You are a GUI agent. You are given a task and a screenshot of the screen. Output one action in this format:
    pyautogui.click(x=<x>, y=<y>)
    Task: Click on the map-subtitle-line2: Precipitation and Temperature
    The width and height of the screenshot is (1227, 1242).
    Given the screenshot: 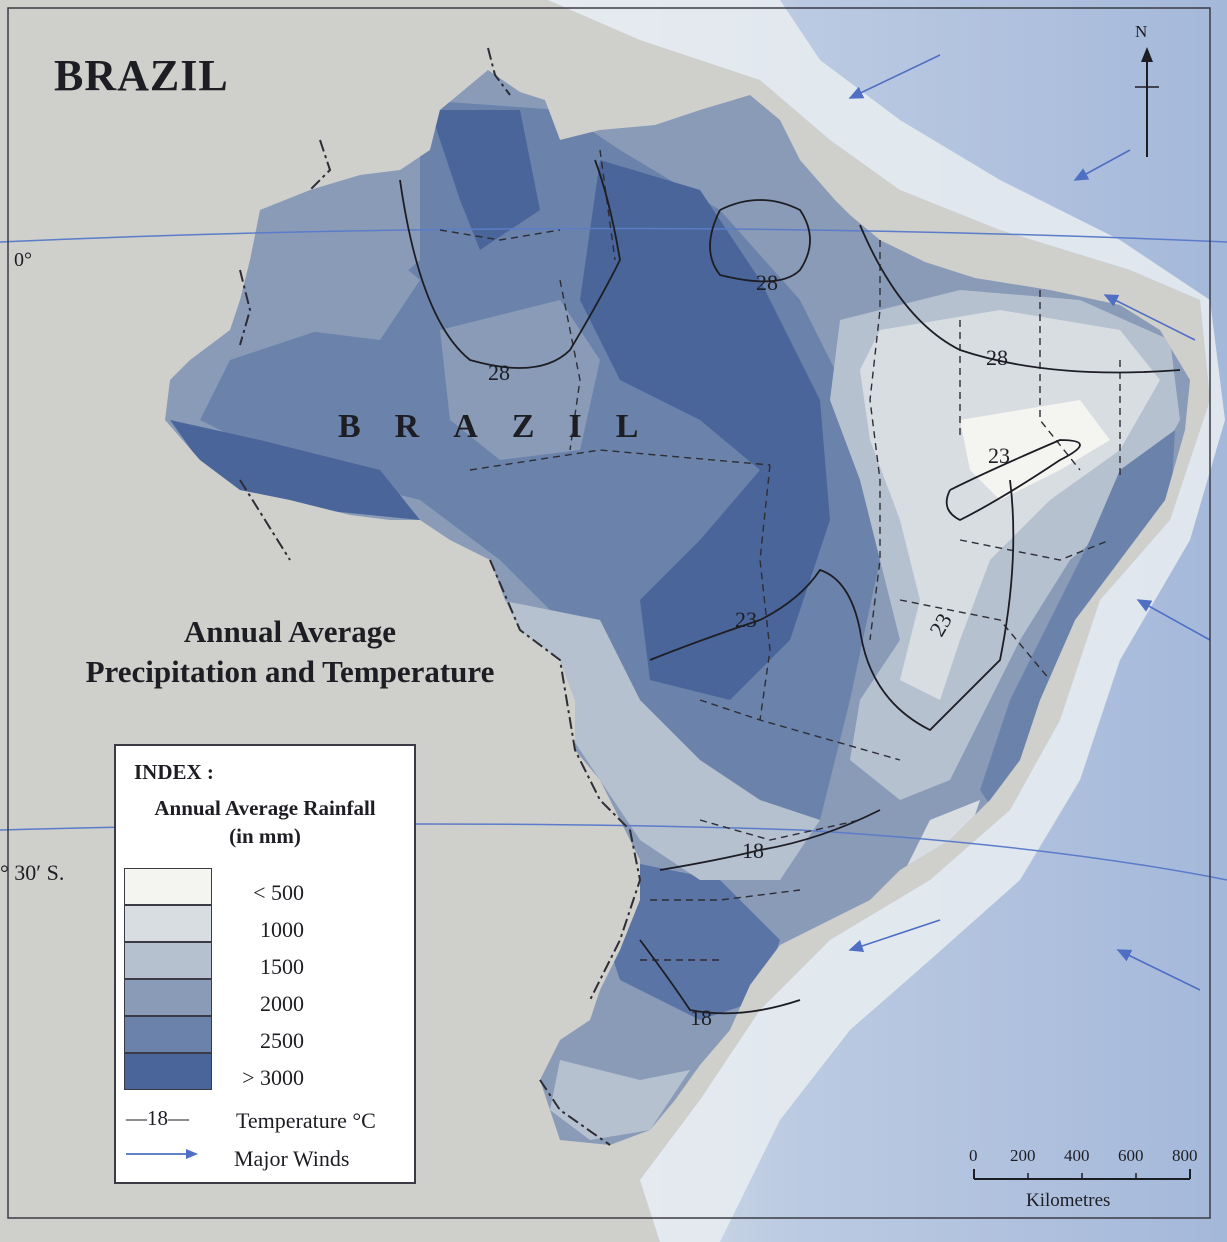 What is the action you would take?
    pyautogui.click(x=290, y=671)
    